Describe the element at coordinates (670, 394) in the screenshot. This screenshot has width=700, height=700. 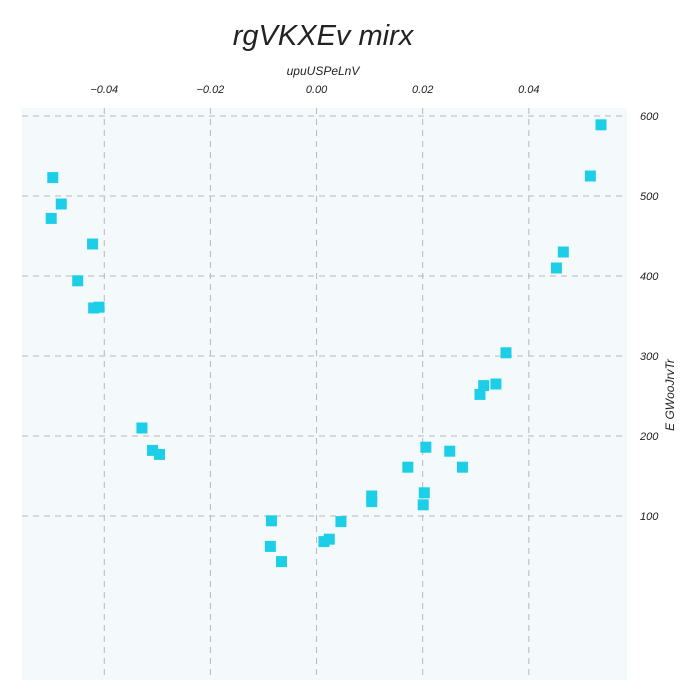
I see `y-axis-label: E GWooJrvTr` at that location.